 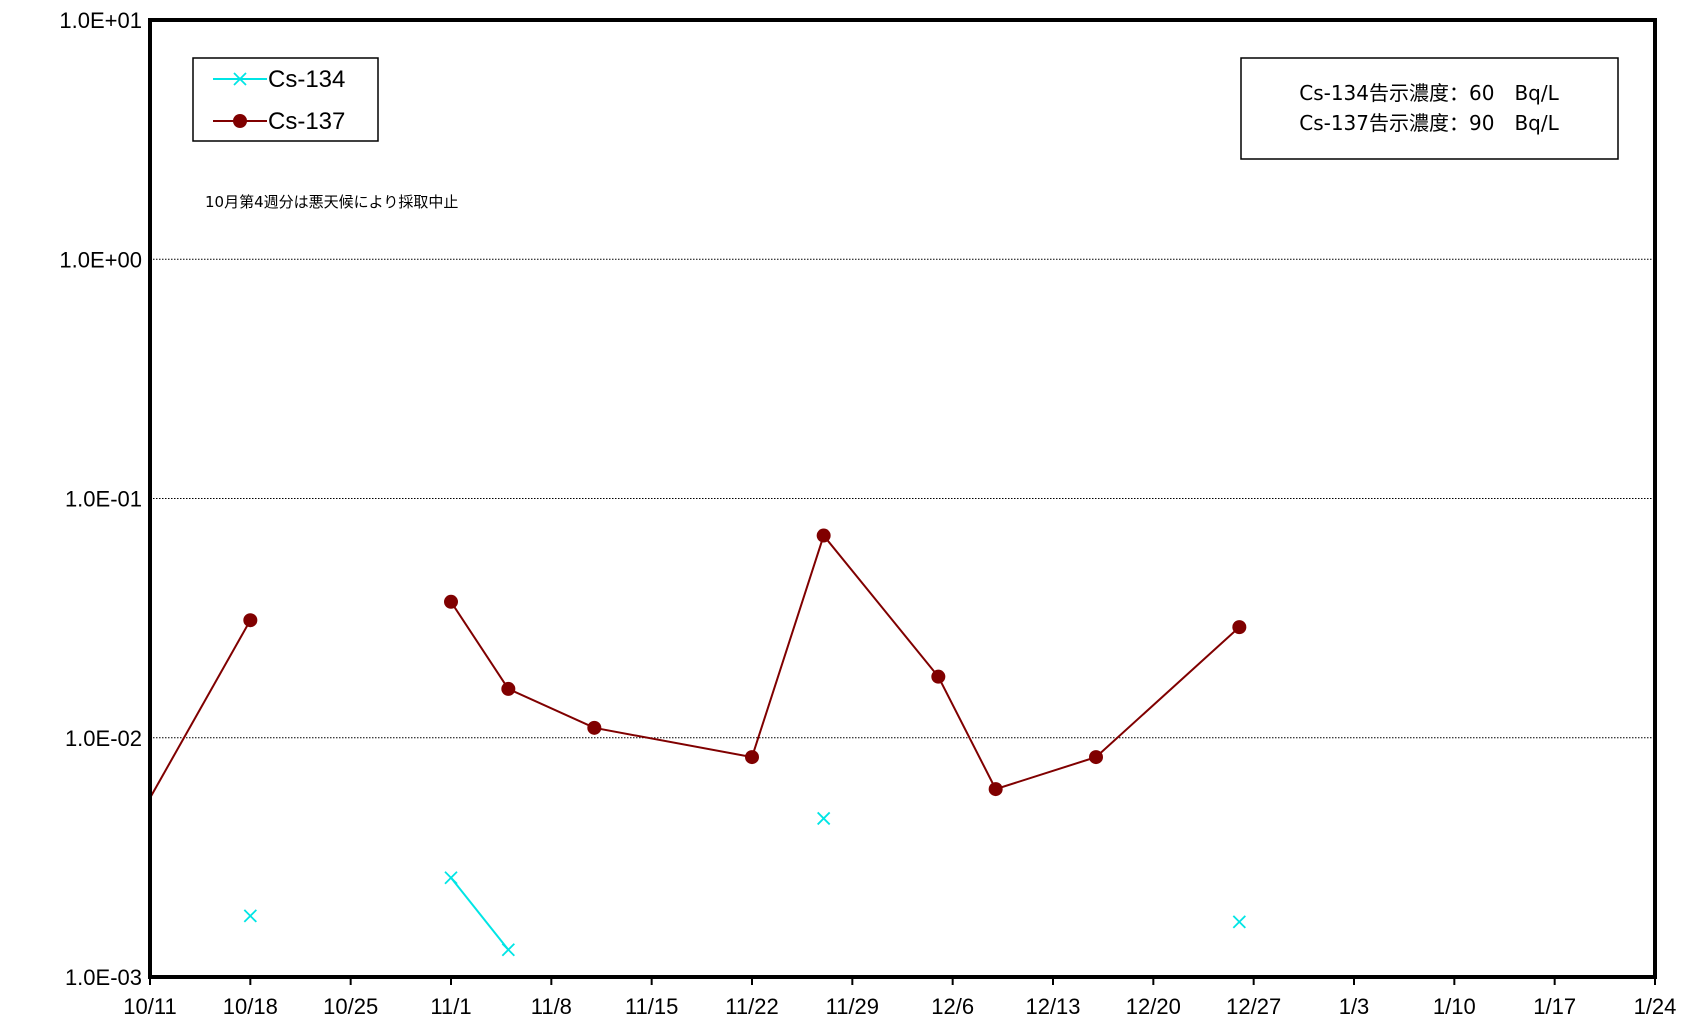 What do you see at coordinates (852, 1006) in the screenshot?
I see `x-tick-label: 11/29` at bounding box center [852, 1006].